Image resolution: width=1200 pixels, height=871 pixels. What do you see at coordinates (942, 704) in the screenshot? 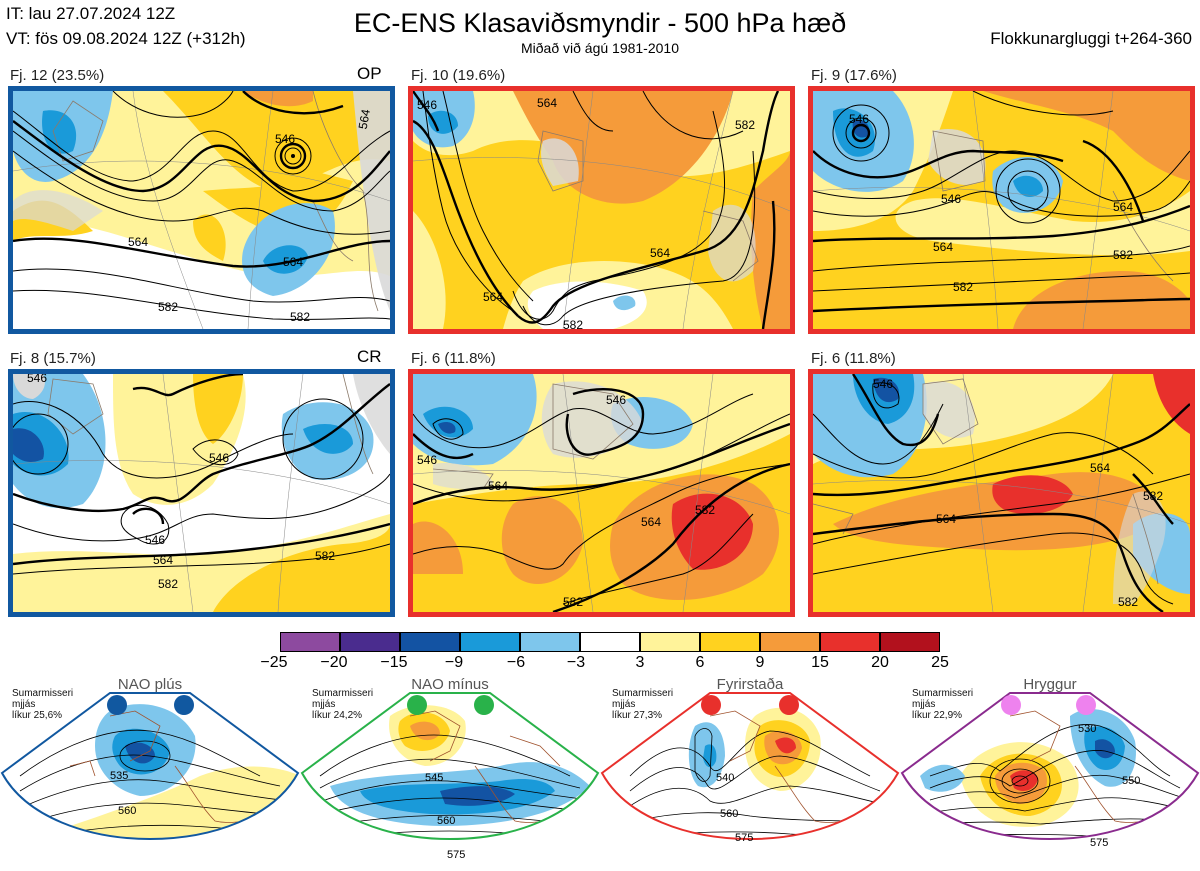
I see `regime-season-info: Sumarmisseri mjjás líkur 22,9%` at bounding box center [942, 704].